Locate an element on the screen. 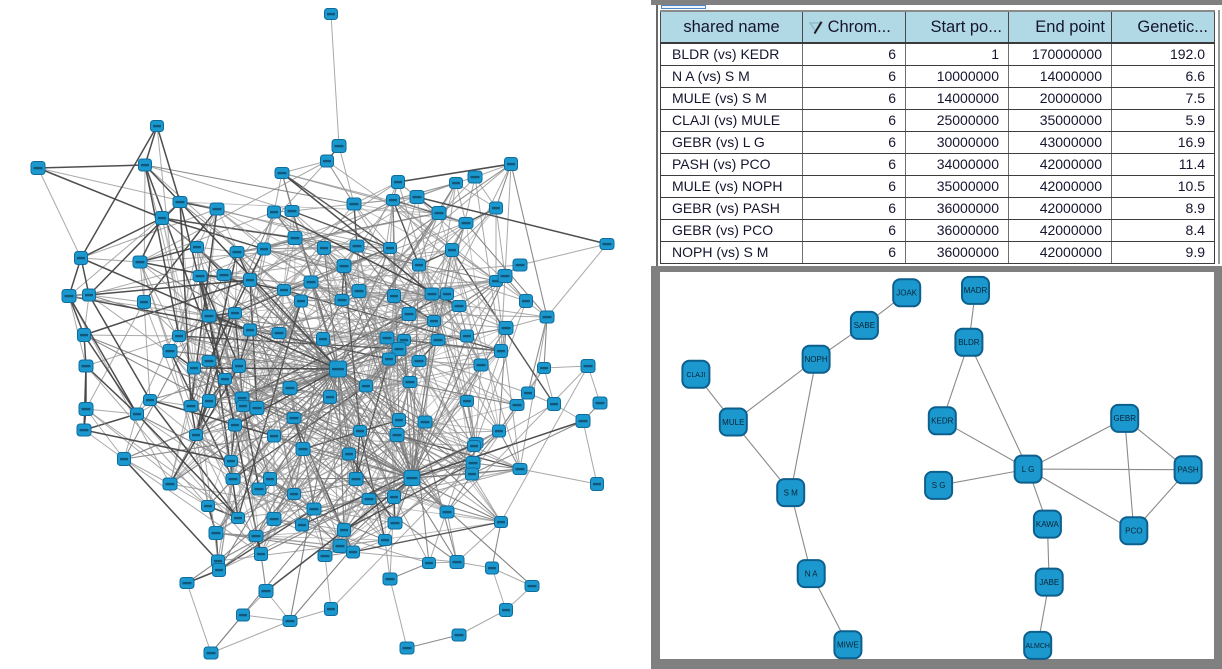 The width and height of the screenshot is (1222, 669). svg-text: L G is located at coordinates (1028, 469).